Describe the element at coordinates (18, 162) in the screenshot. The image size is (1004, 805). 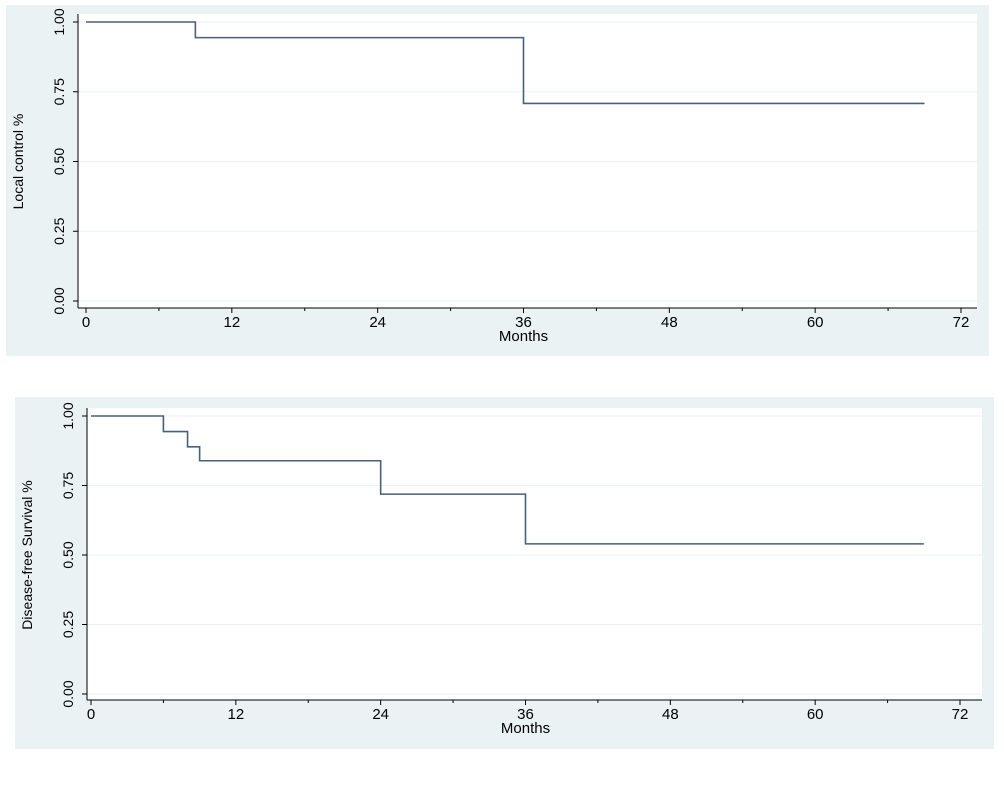
I see `y-axis-title: Local control %` at that location.